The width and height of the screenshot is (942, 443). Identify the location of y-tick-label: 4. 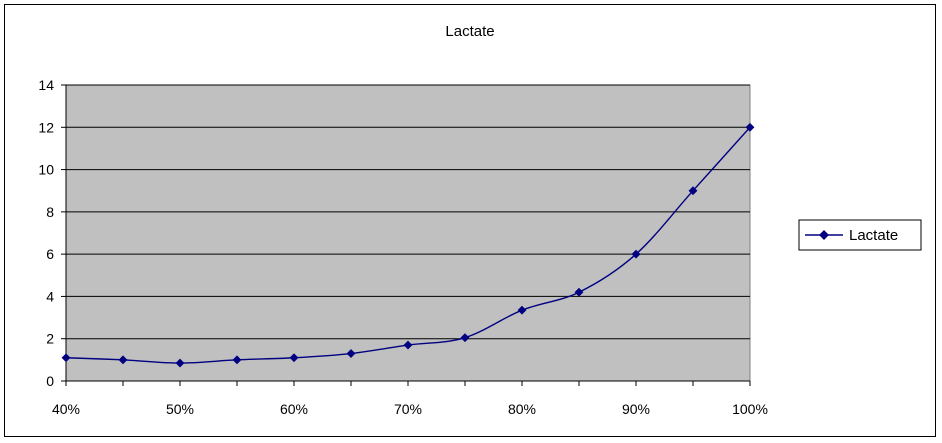
(50, 296).